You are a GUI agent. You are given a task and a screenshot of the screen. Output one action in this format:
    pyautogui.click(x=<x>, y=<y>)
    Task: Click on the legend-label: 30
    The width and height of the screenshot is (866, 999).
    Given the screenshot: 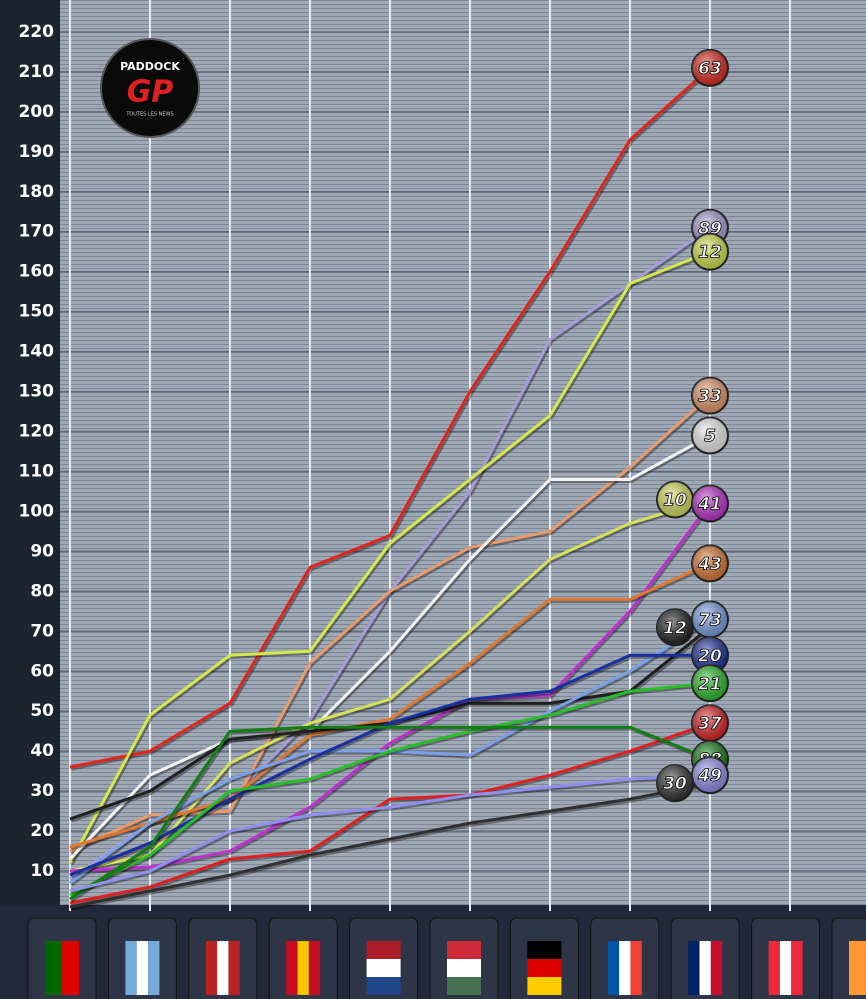 What is the action you would take?
    pyautogui.click(x=675, y=784)
    